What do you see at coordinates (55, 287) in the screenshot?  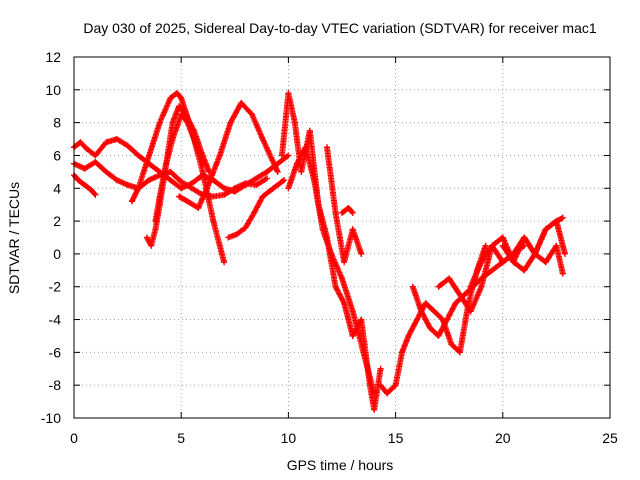 I see `y-tick-label: -2` at bounding box center [55, 287].